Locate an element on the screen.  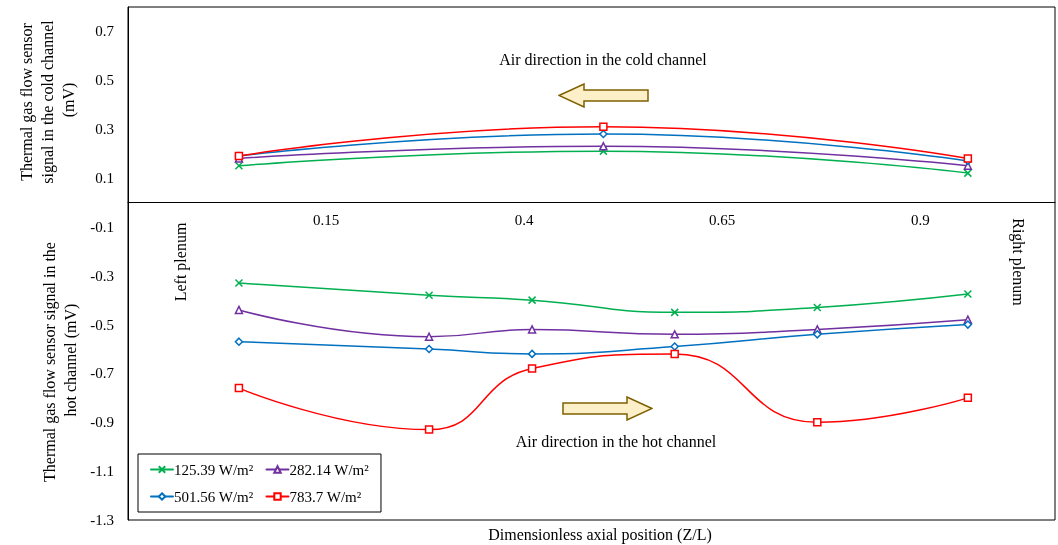
x-tick-label: 0.65 is located at coordinates (722, 219).